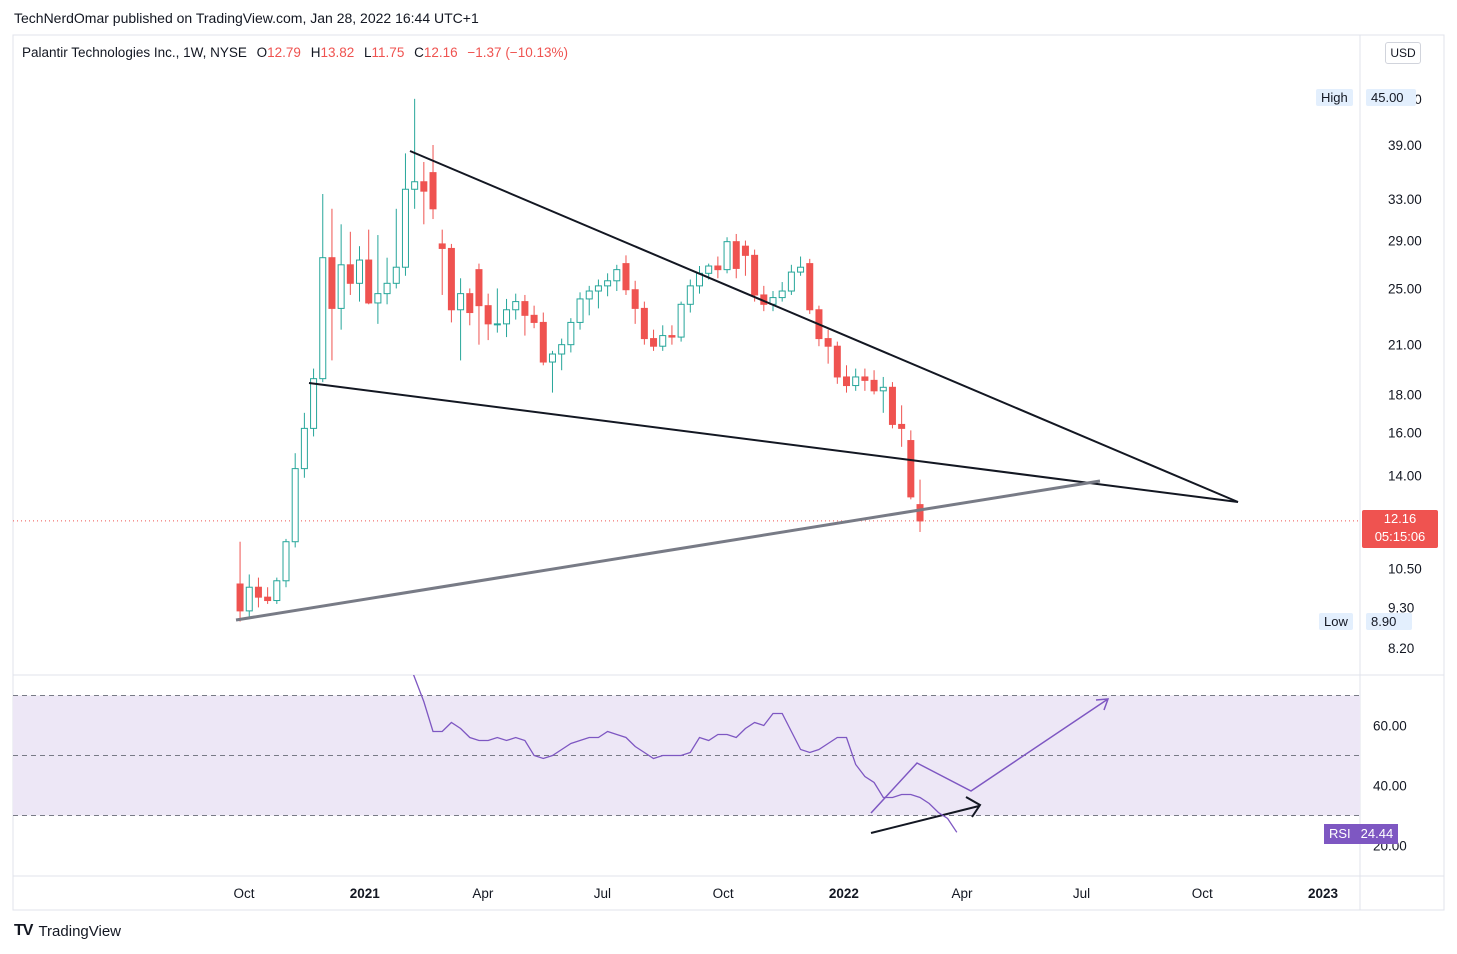 The height and width of the screenshot is (954, 1457). I want to click on rsi-line, so click(685, 754).